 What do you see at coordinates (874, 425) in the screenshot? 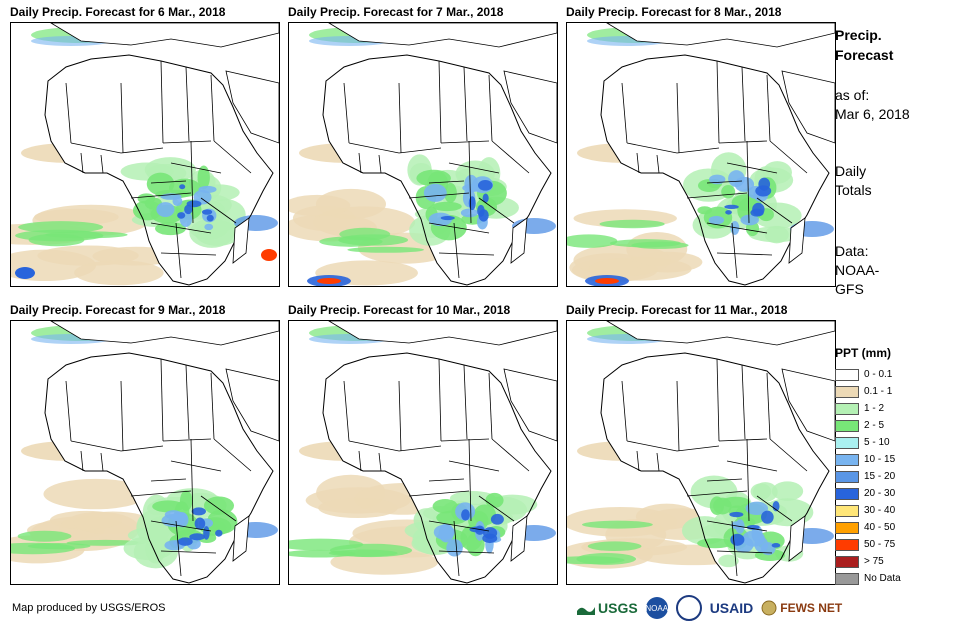
I see `legend-label: 2 - 5` at bounding box center [874, 425].